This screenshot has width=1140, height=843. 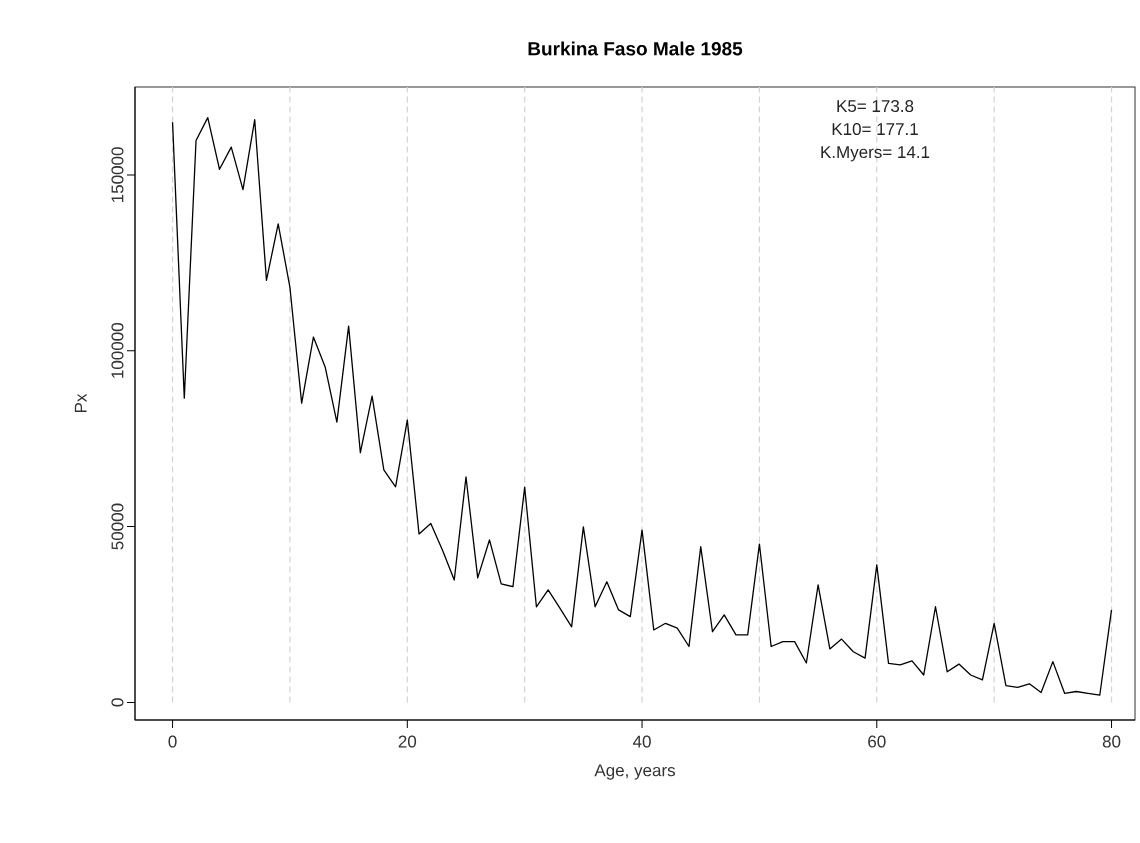 What do you see at coordinates (635, 772) in the screenshot?
I see `x-axis-title: Age, years` at bounding box center [635, 772].